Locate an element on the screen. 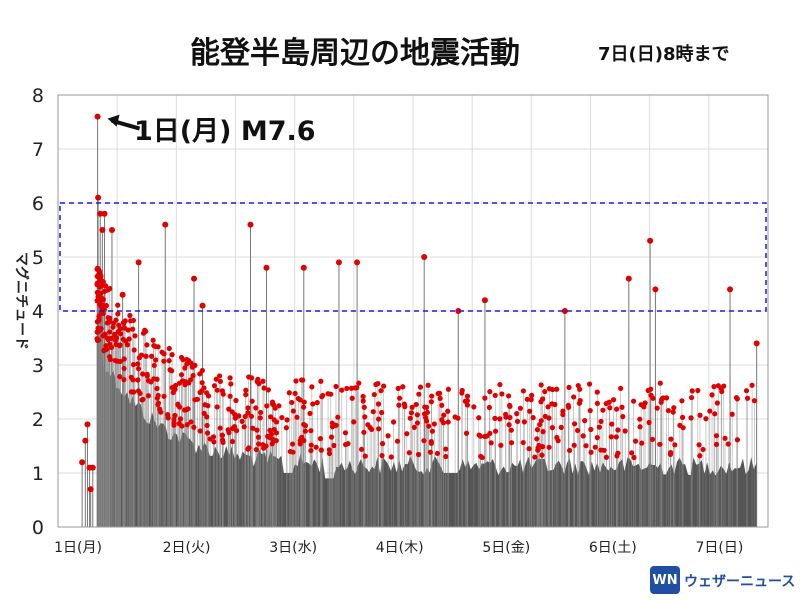  y-tick-label: 5 is located at coordinates (38, 258).